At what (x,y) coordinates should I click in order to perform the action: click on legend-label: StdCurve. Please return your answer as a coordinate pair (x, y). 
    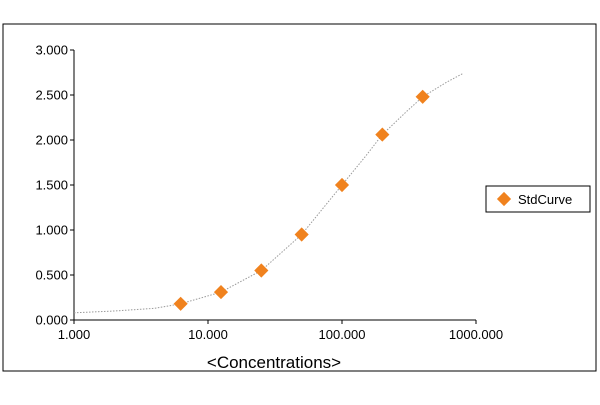
    Looking at the image, I should click on (545, 199).